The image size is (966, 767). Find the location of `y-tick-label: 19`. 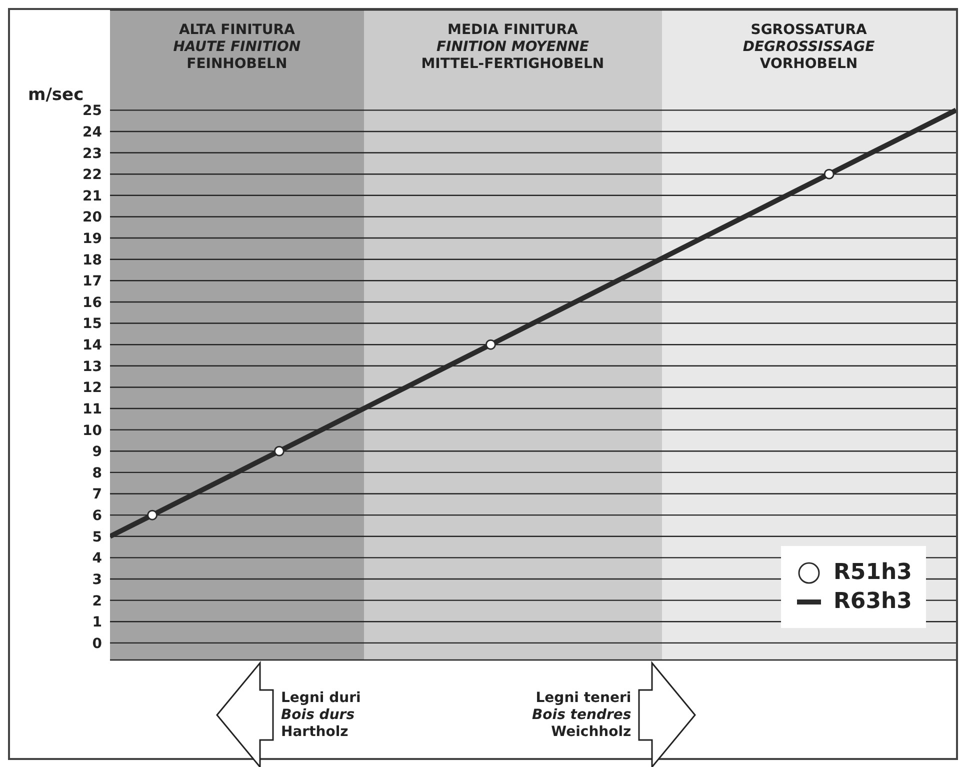

y-tick-label: 19 is located at coordinates (92, 239).